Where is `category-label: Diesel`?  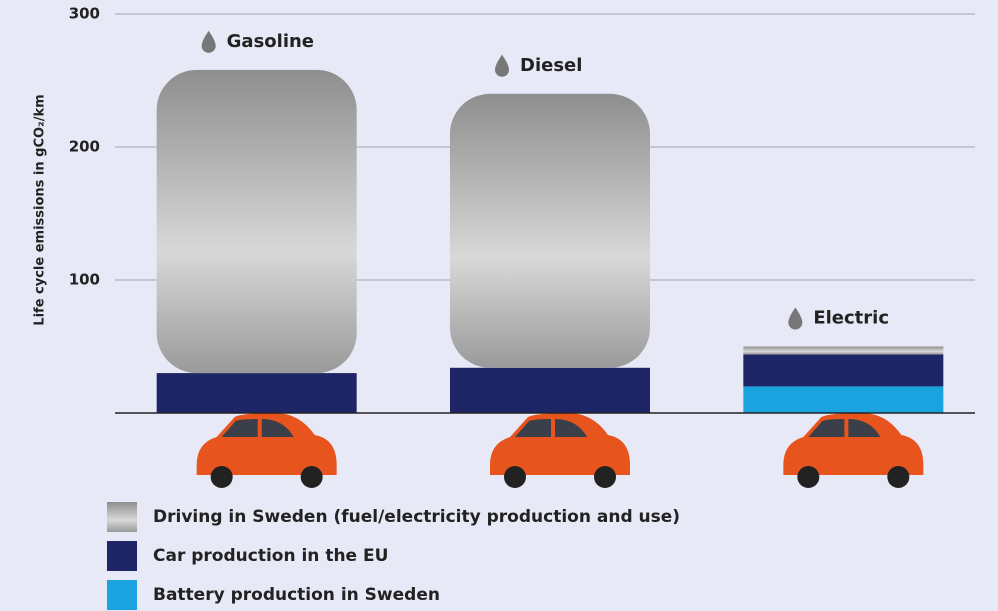
category-label: Diesel is located at coordinates (551, 65).